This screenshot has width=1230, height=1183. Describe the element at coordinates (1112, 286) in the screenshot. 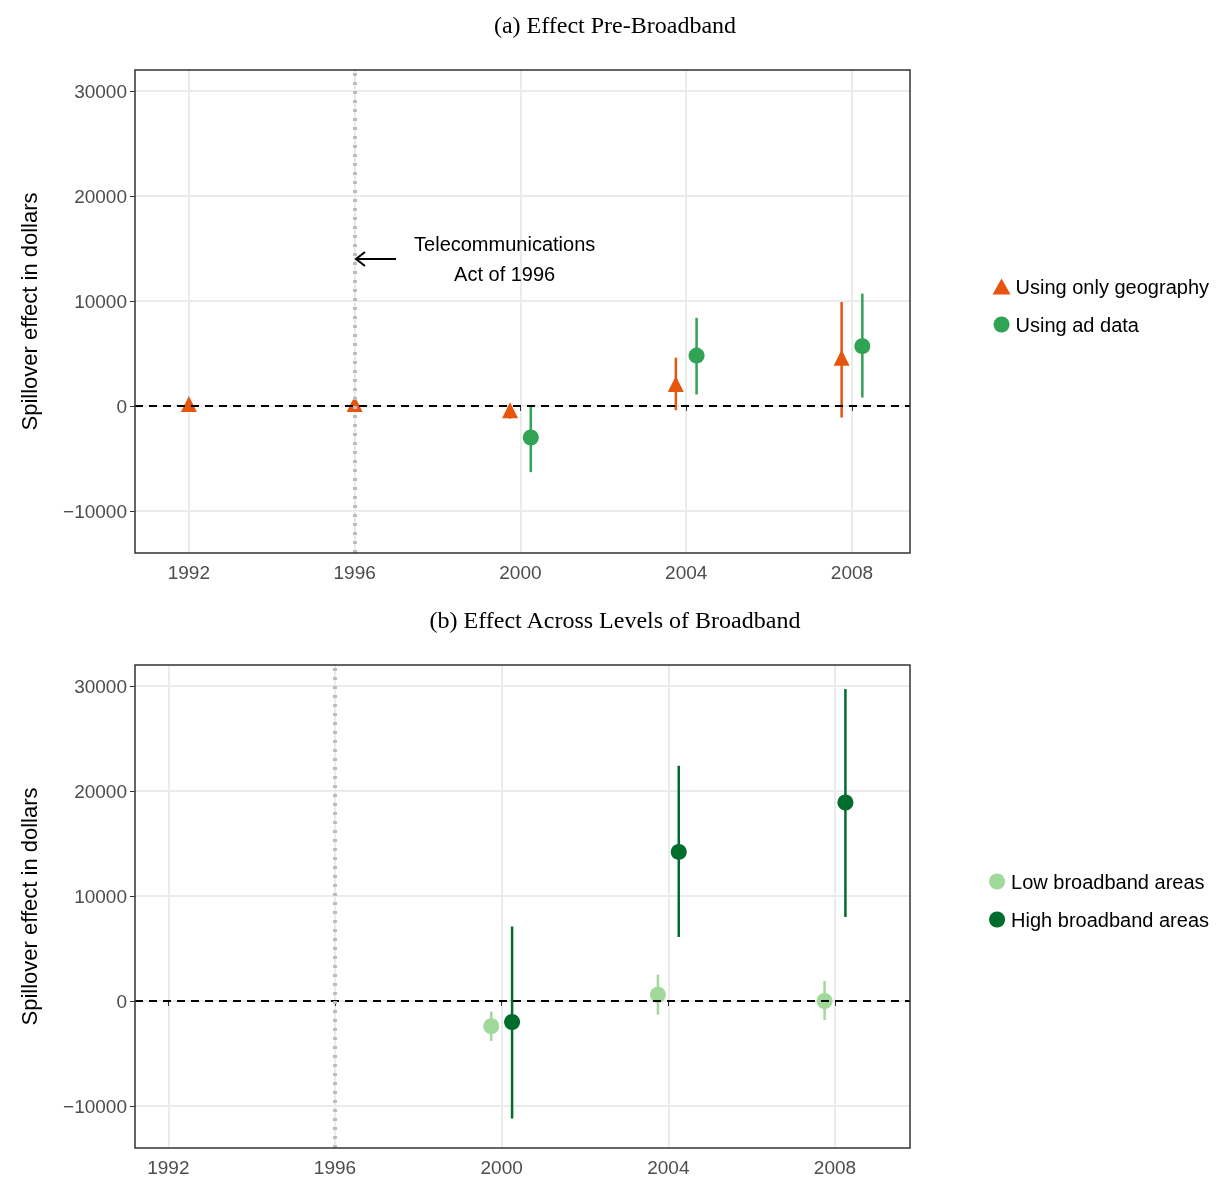

I see `legend-label: Using only geography` at that location.